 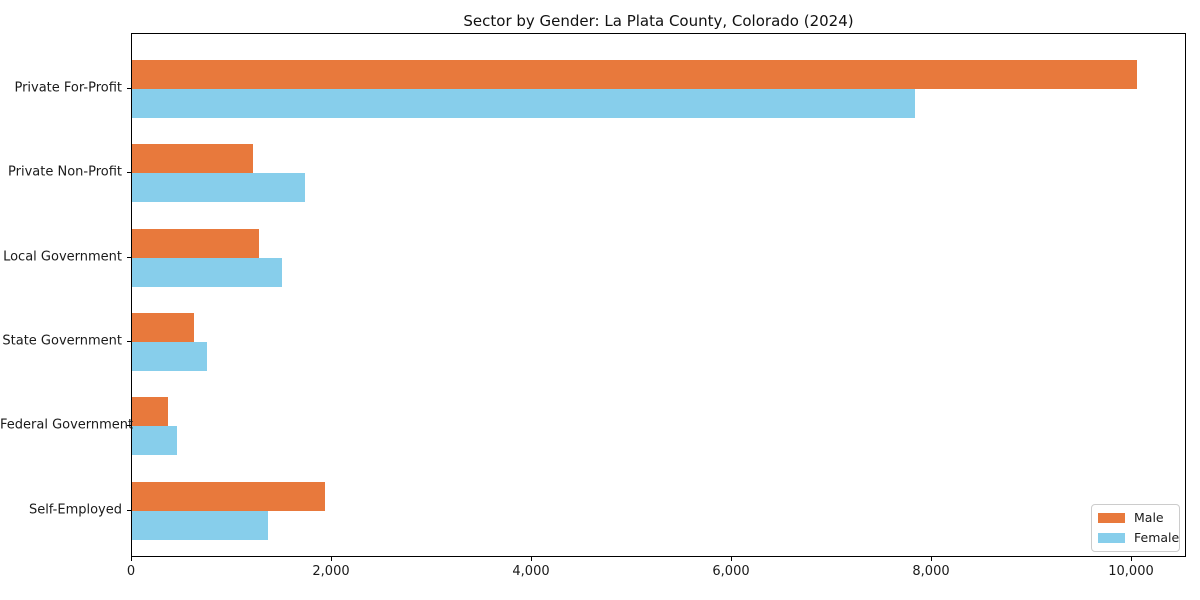 I want to click on x-tick-label: 0, so click(x=131, y=571).